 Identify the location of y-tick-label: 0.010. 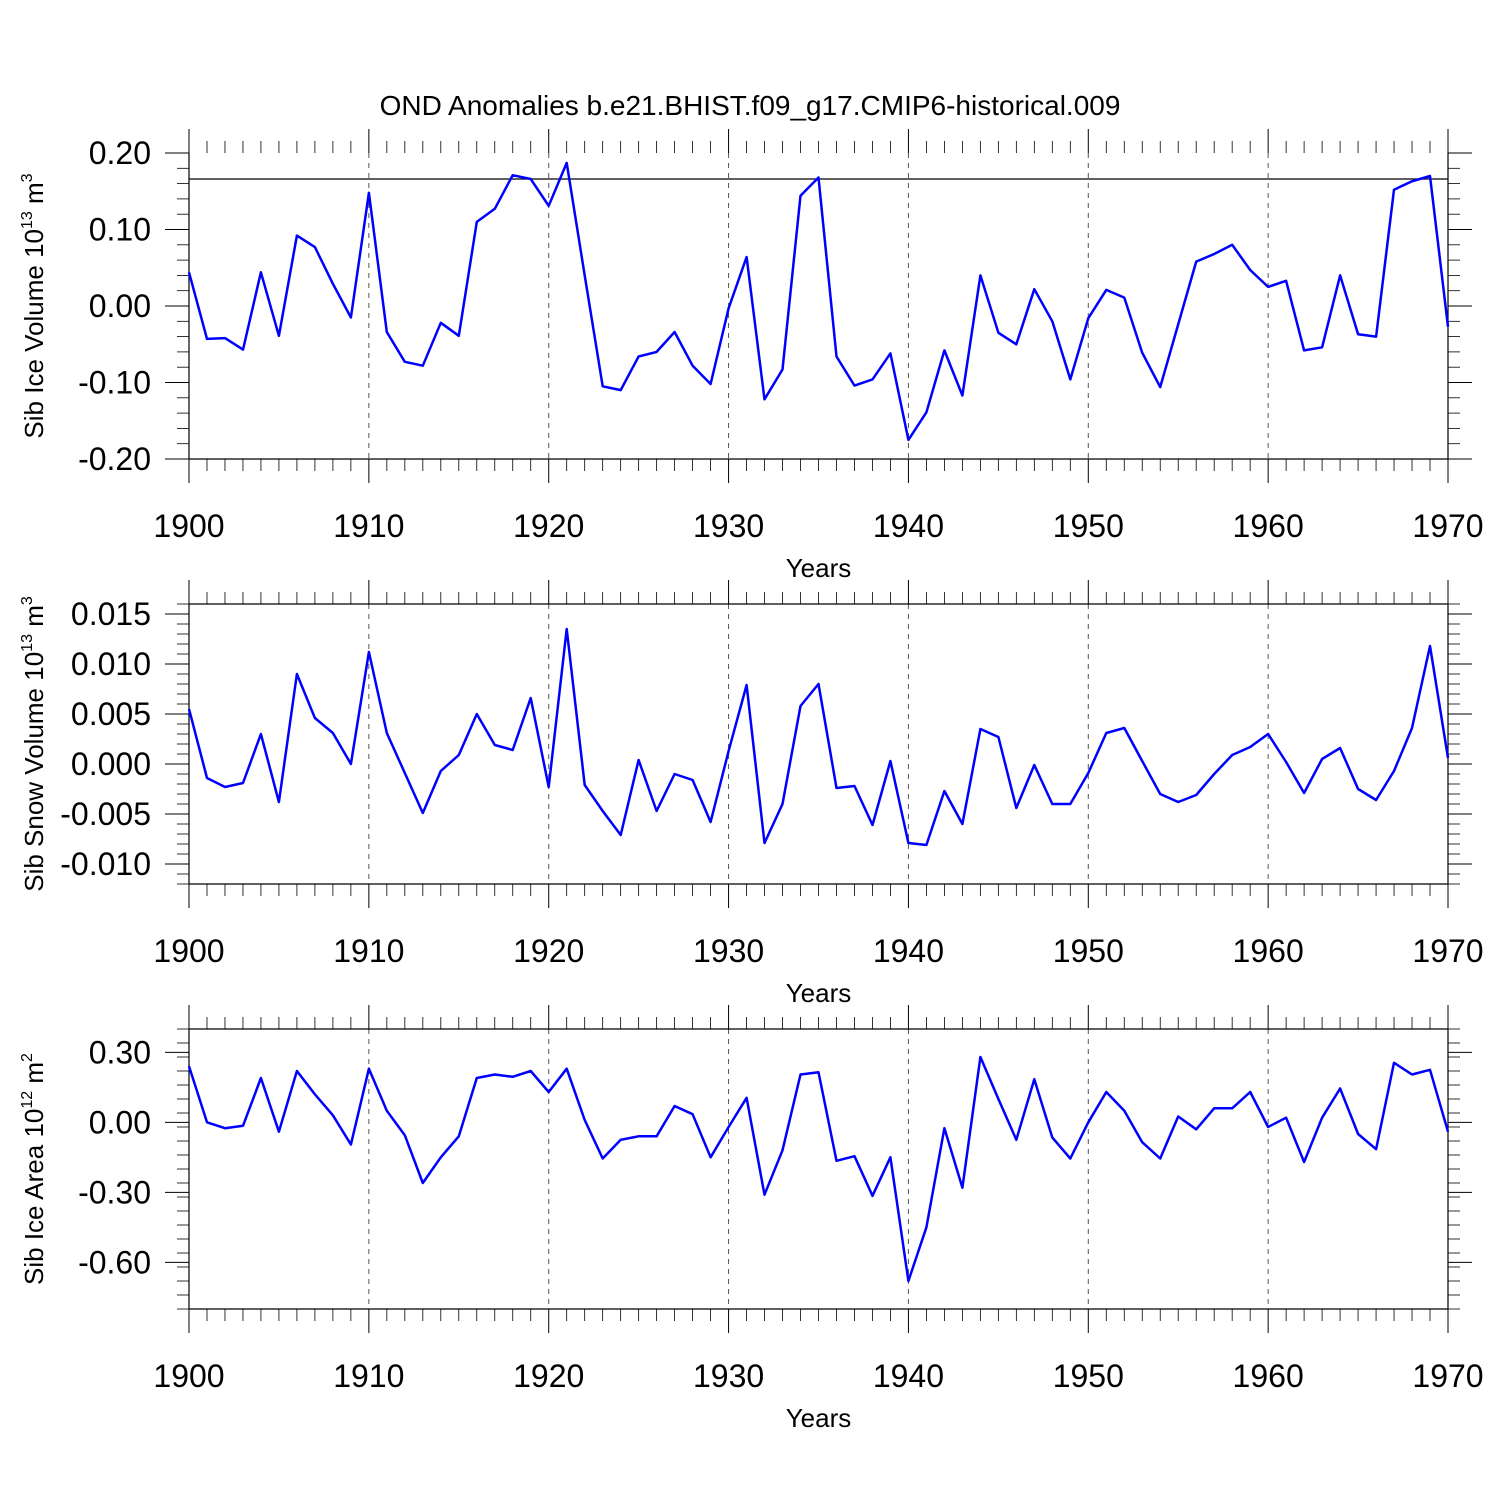
(111, 664).